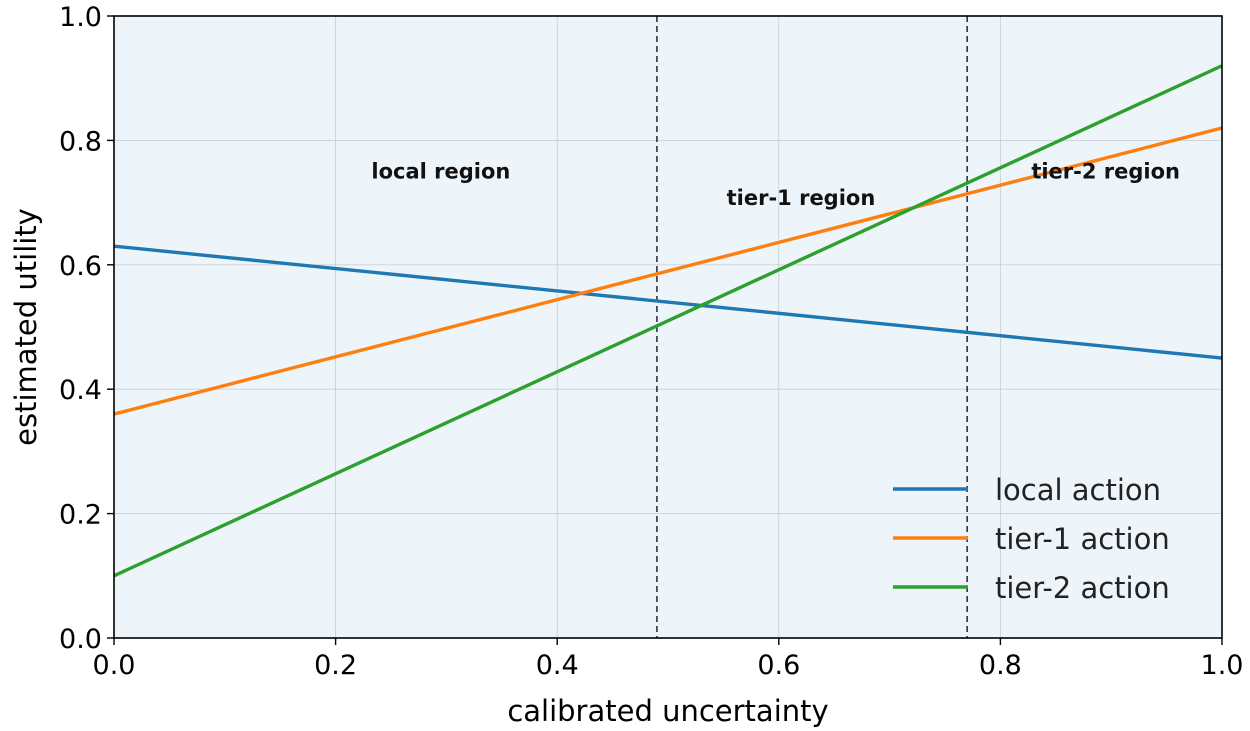 This screenshot has height=731, width=1250. What do you see at coordinates (801, 198) in the screenshot?
I see `region-label-1: tier-1 region` at bounding box center [801, 198].